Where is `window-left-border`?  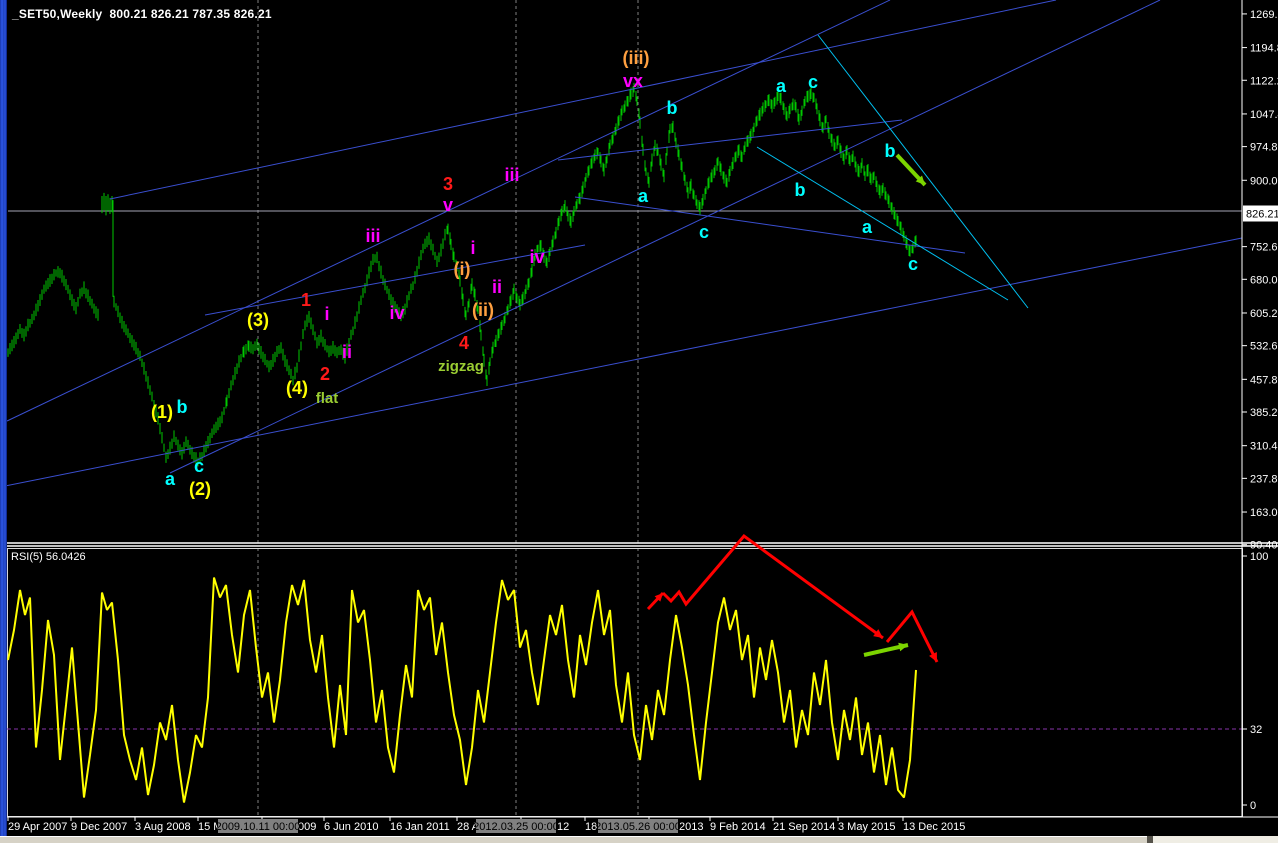 window-left-border is located at coordinates (3, 421).